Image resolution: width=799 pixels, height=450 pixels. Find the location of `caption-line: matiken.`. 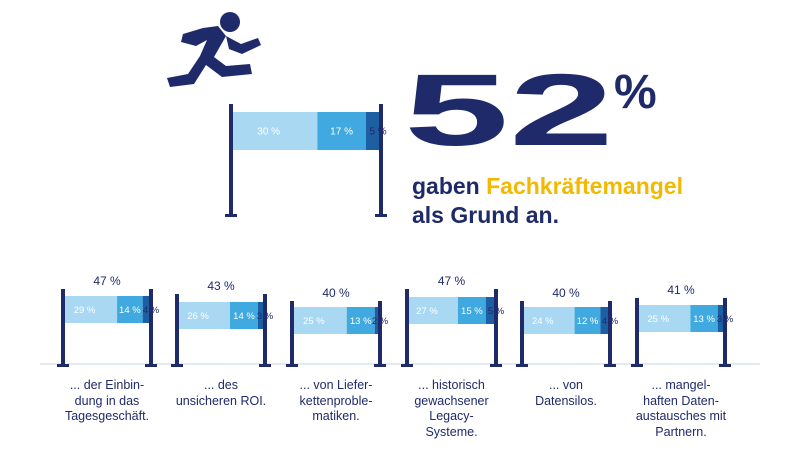

caption-line: matiken. is located at coordinates (336, 416).